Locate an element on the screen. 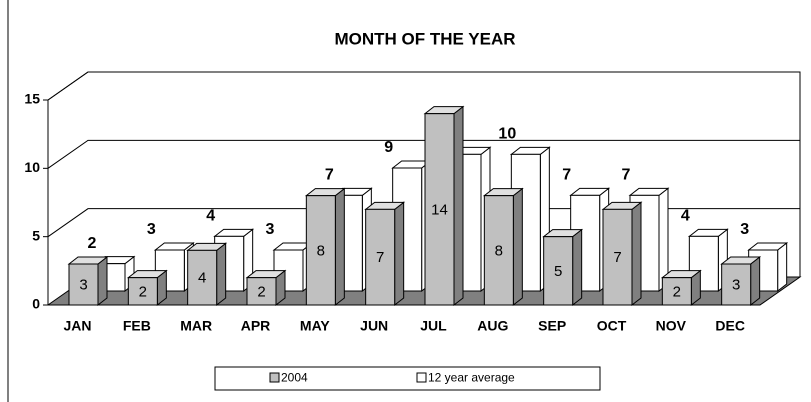  x-tick-label: NOV is located at coordinates (671, 326).